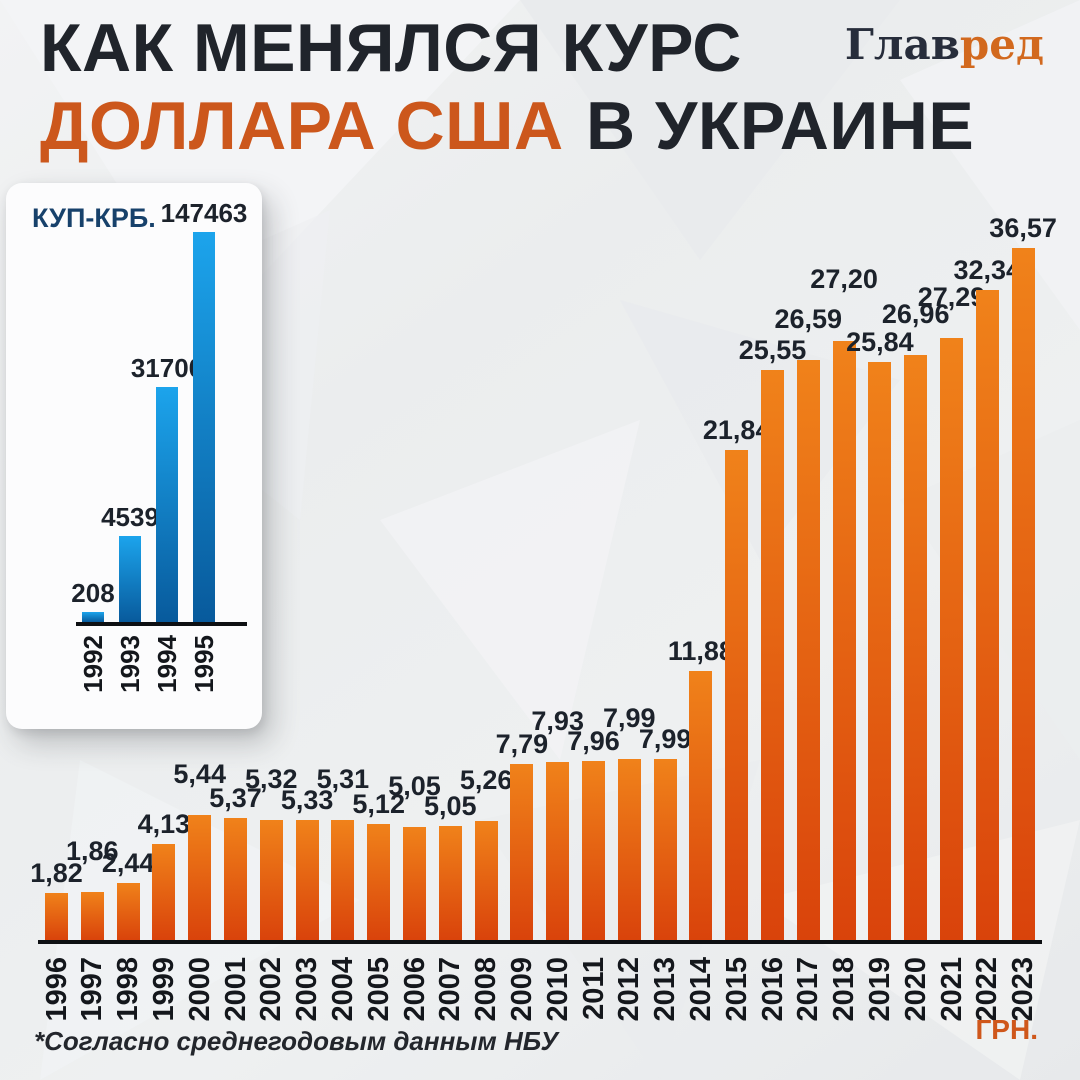 The width and height of the screenshot is (1080, 1080). Describe the element at coordinates (343, 880) in the screenshot. I see `bar-2004` at that location.